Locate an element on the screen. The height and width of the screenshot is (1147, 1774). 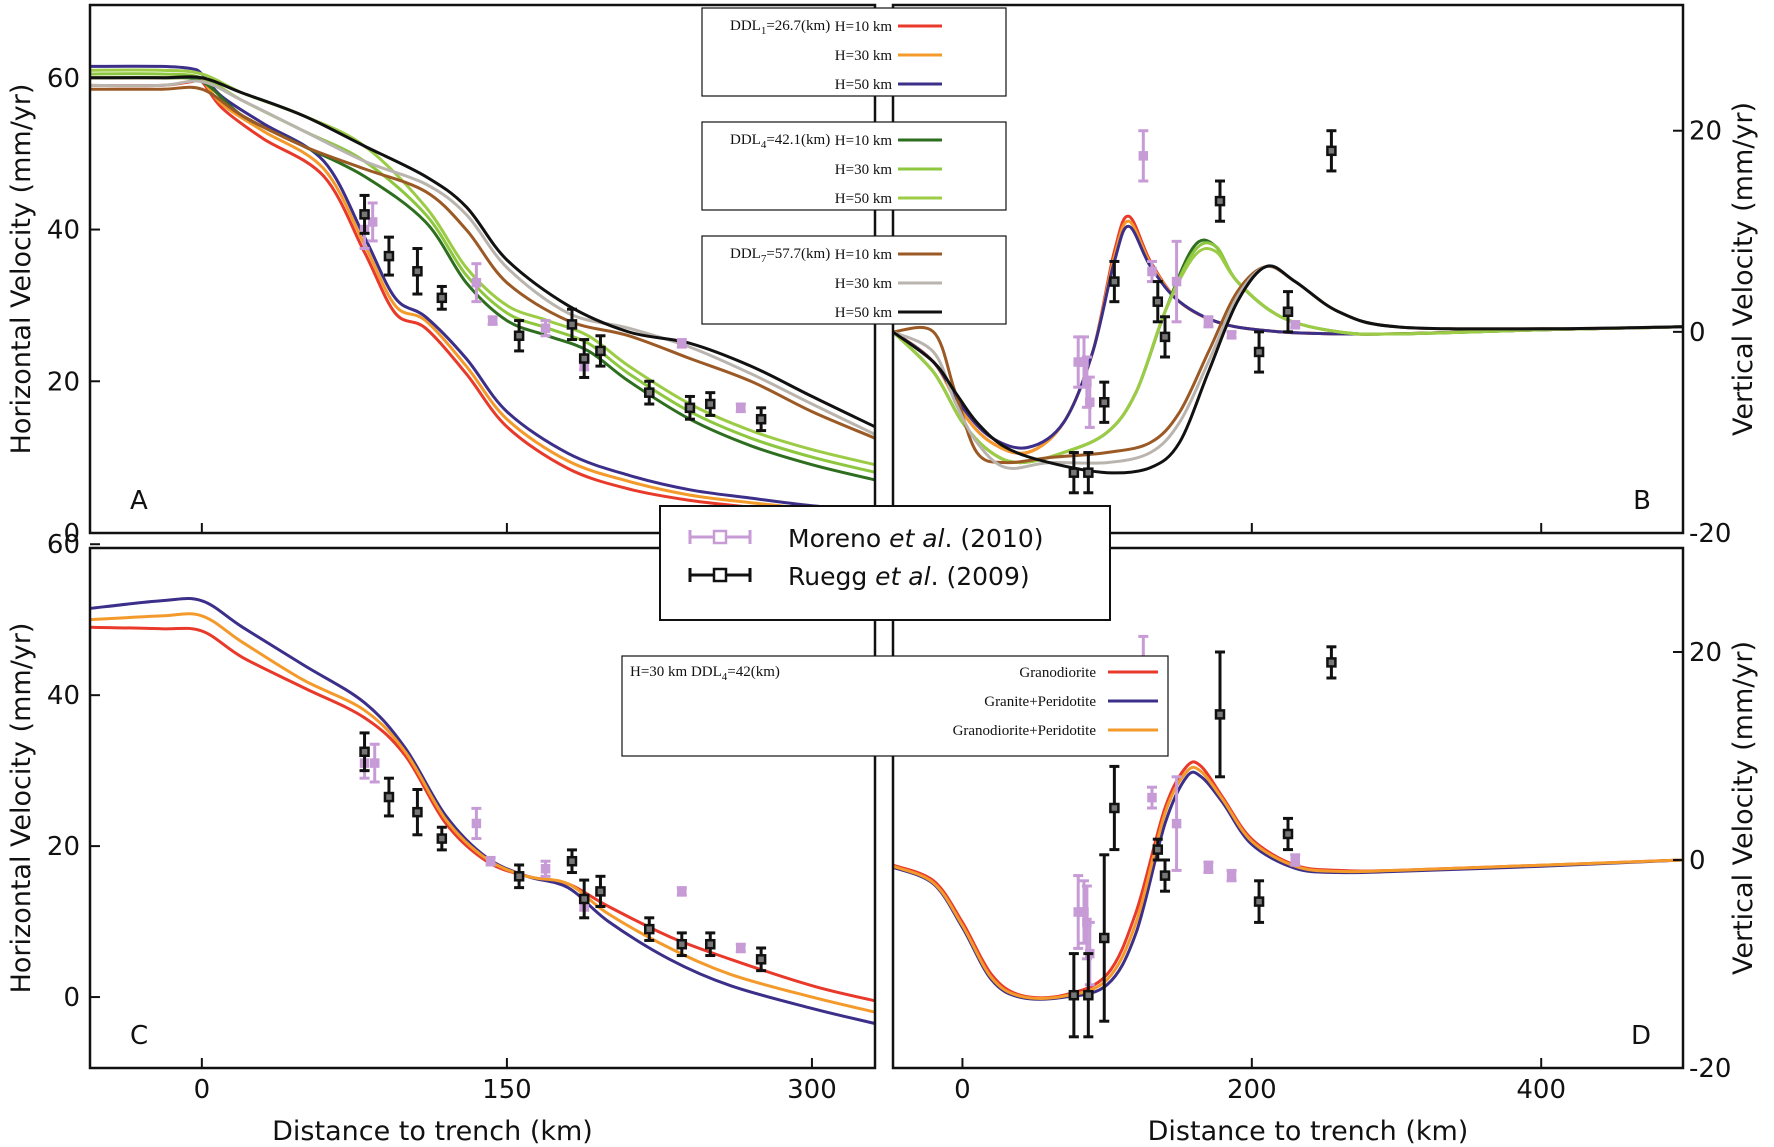
legend-entry-label: H=50 km is located at coordinates (864, 313).